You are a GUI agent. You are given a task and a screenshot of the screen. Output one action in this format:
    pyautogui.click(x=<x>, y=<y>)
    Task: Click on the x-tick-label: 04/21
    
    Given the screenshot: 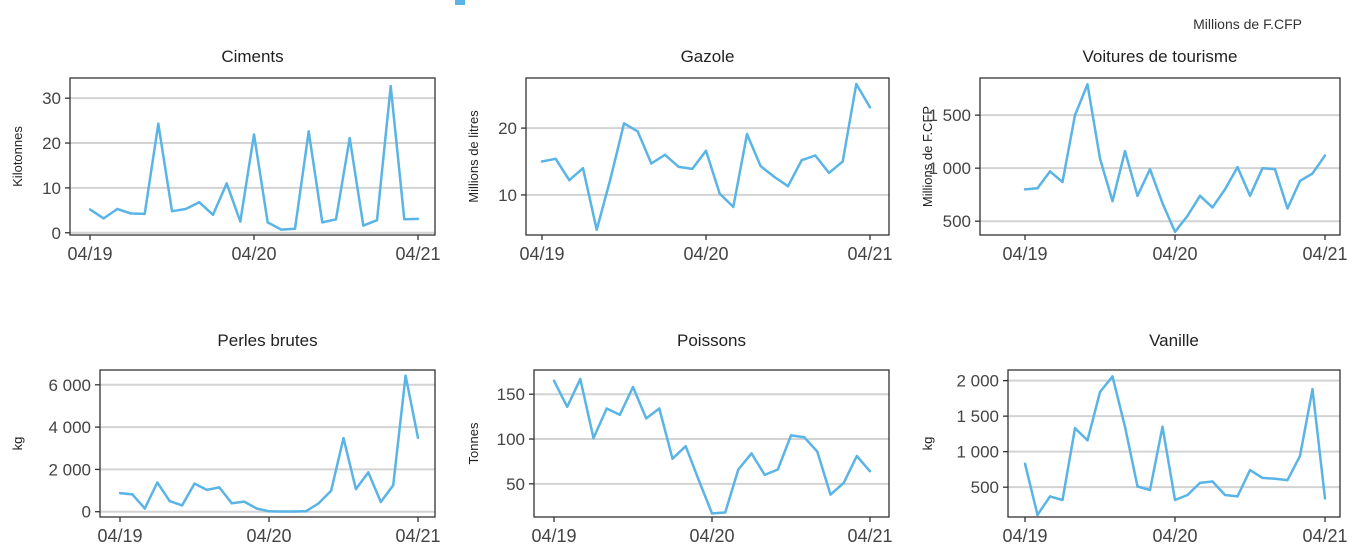 What is the action you would take?
    pyautogui.click(x=869, y=254)
    